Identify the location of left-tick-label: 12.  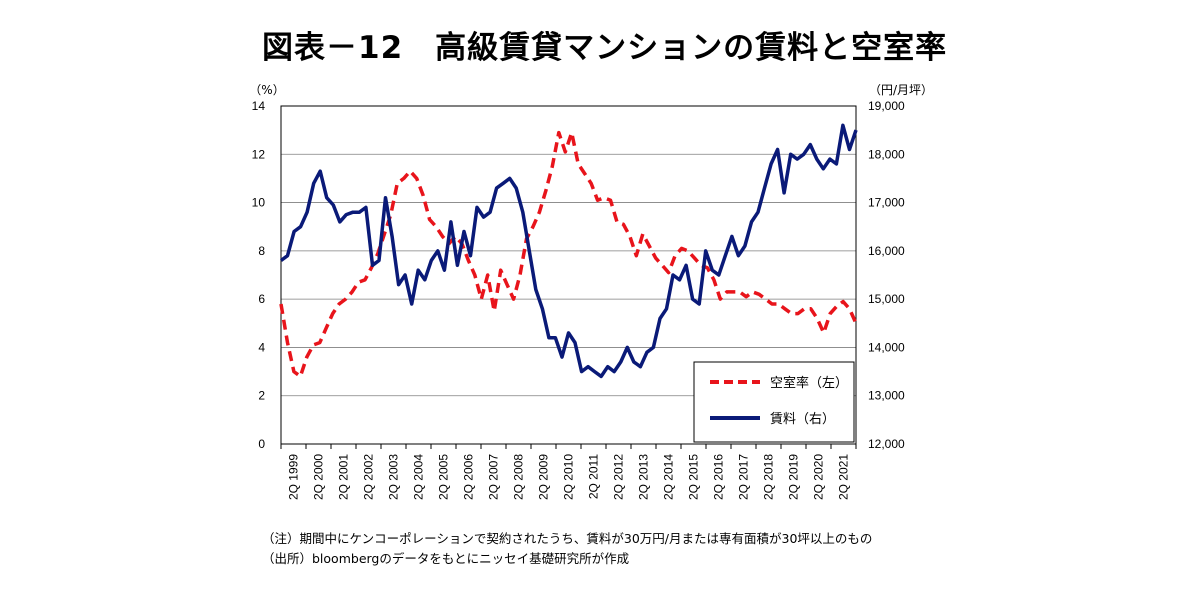
(259, 154).